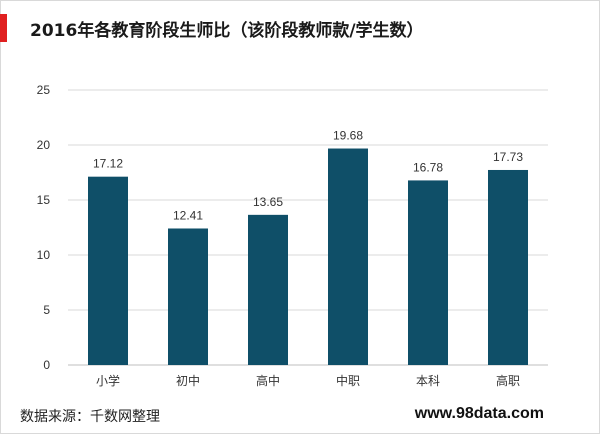 This screenshot has height=434, width=600. What do you see at coordinates (44, 145) in the screenshot?
I see `y-tick-label: 20` at bounding box center [44, 145].